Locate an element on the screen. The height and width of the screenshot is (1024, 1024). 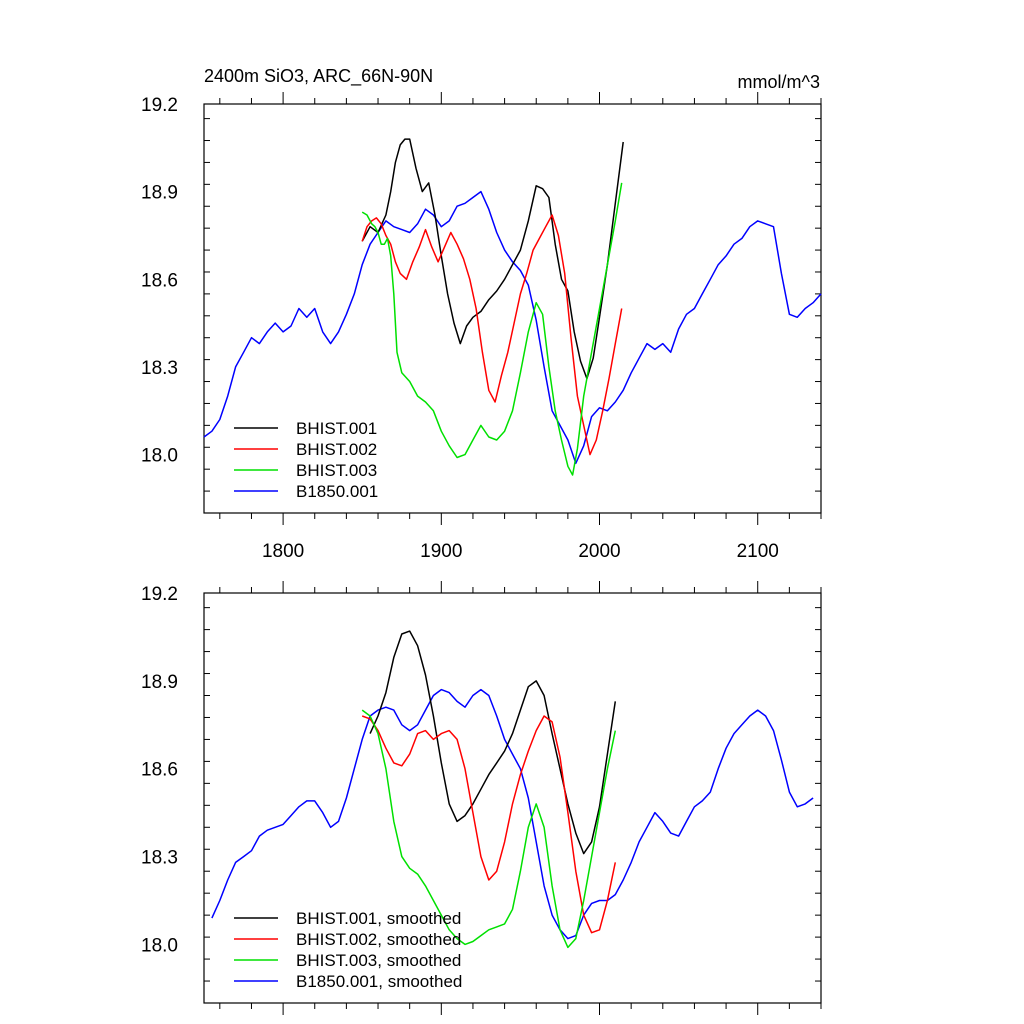
x-tick-label: 1800 is located at coordinates (283, 551).